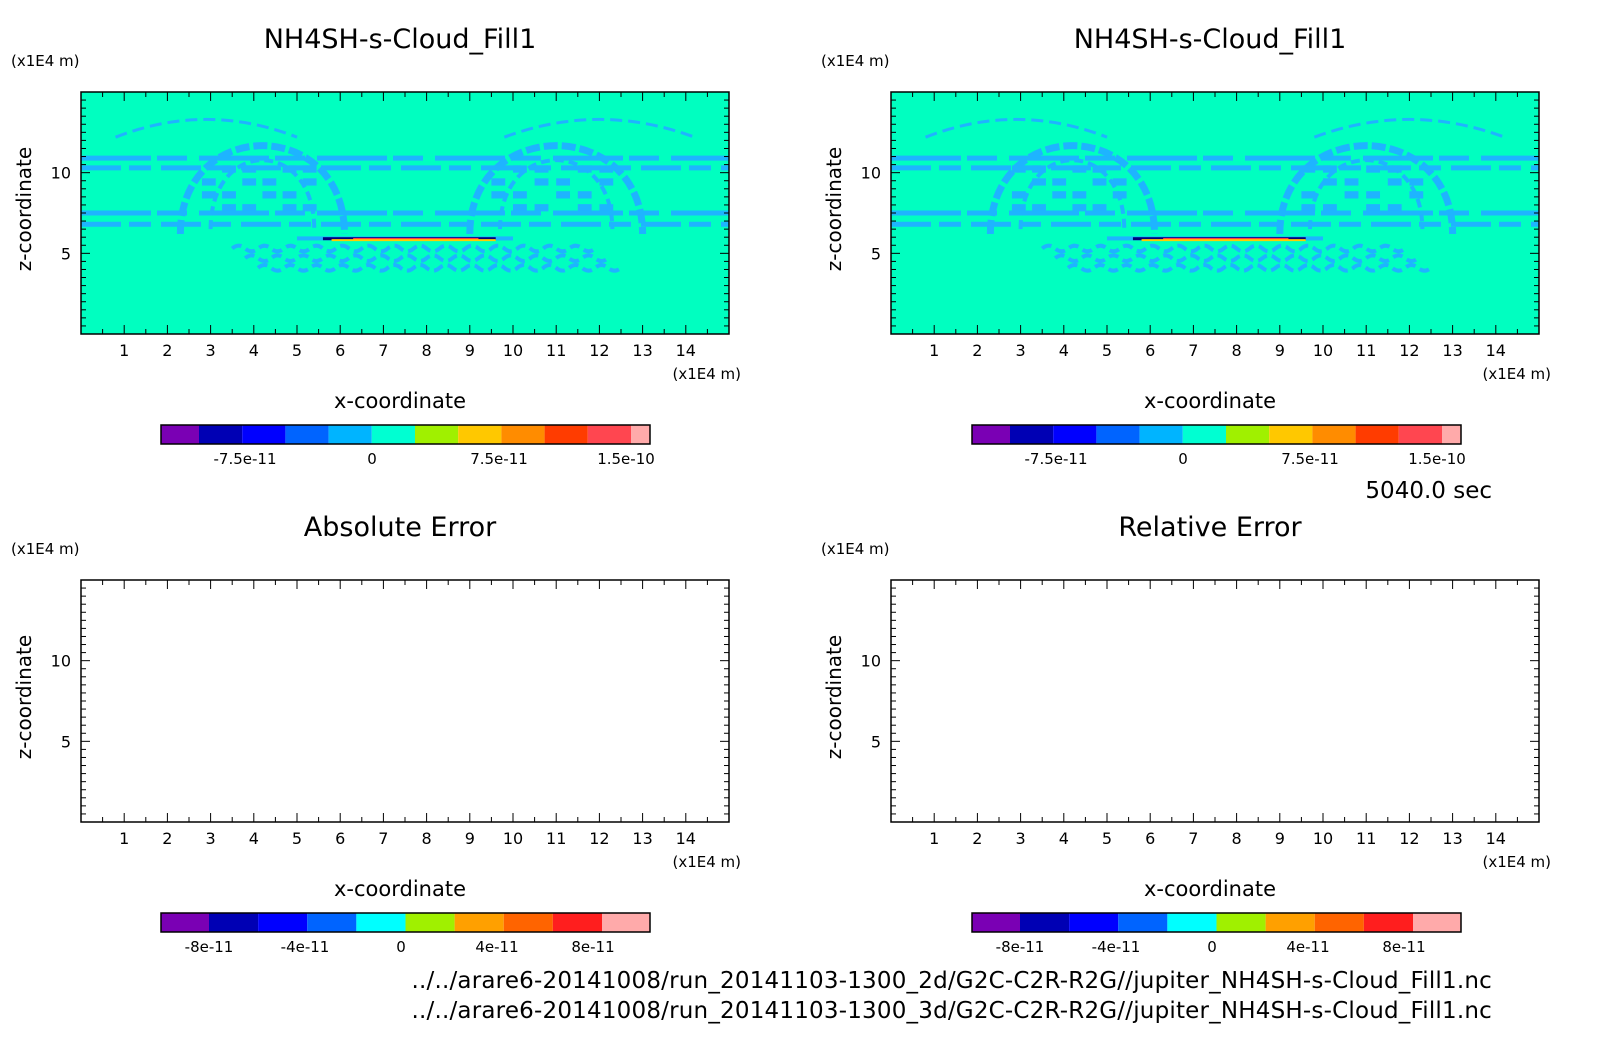  What do you see at coordinates (405, 701) in the screenshot?
I see `plot-frame` at bounding box center [405, 701].